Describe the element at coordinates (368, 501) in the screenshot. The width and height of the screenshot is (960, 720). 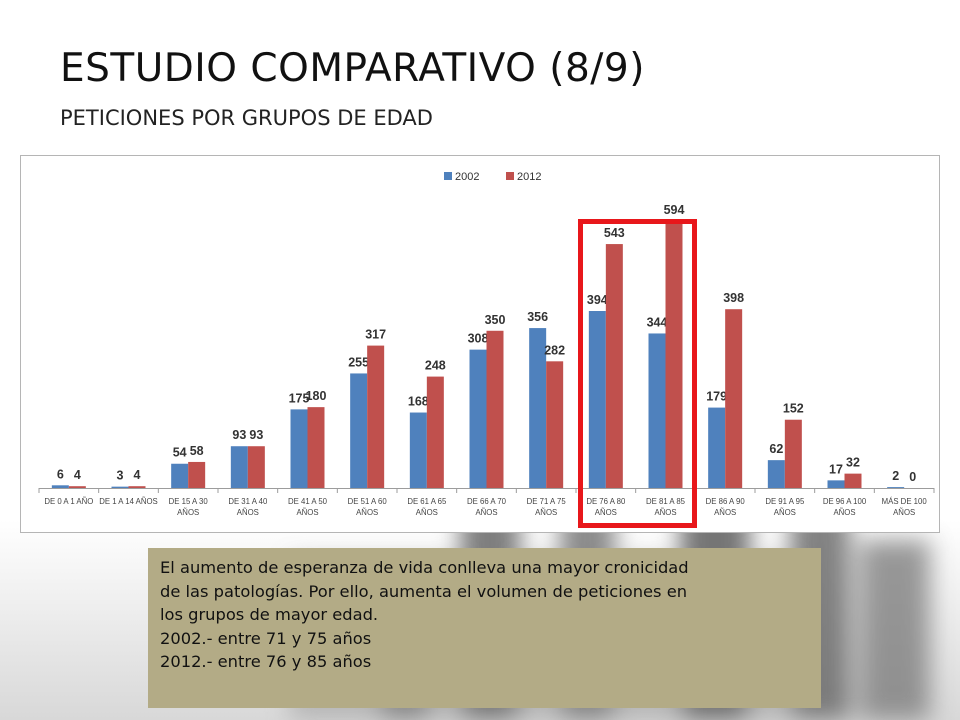
I see `category-label: DE 51 A 60` at that location.